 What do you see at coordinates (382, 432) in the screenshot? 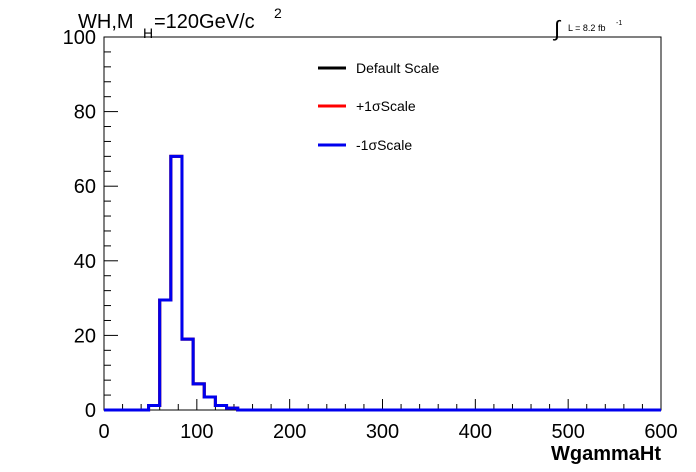
I see `x-tick-label: 300` at bounding box center [382, 432].